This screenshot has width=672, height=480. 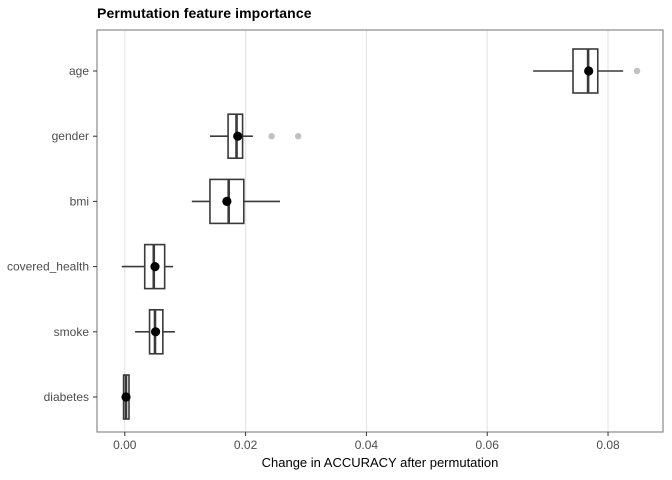 What do you see at coordinates (66, 397) in the screenshot?
I see `y-axis-label-diabetes: diabetes` at bounding box center [66, 397].